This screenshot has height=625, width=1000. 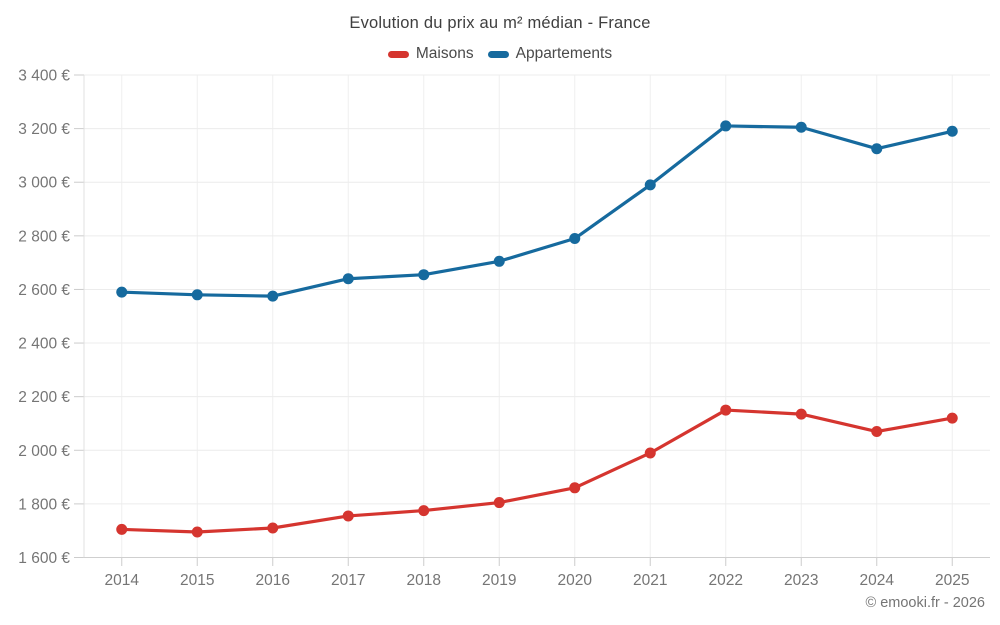 I want to click on y-axis-label: 2 600 €, so click(x=44, y=290).